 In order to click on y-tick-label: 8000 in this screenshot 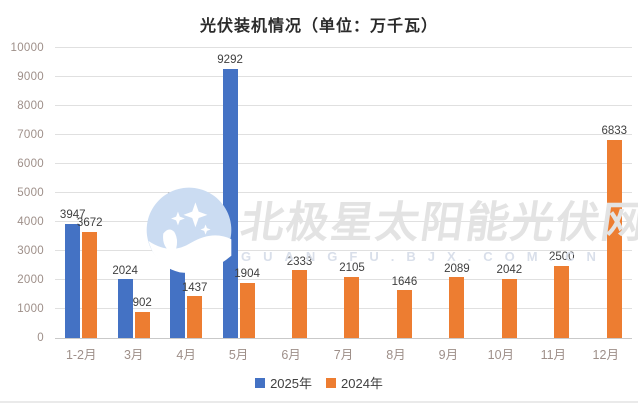, I will do `click(30, 106)`.